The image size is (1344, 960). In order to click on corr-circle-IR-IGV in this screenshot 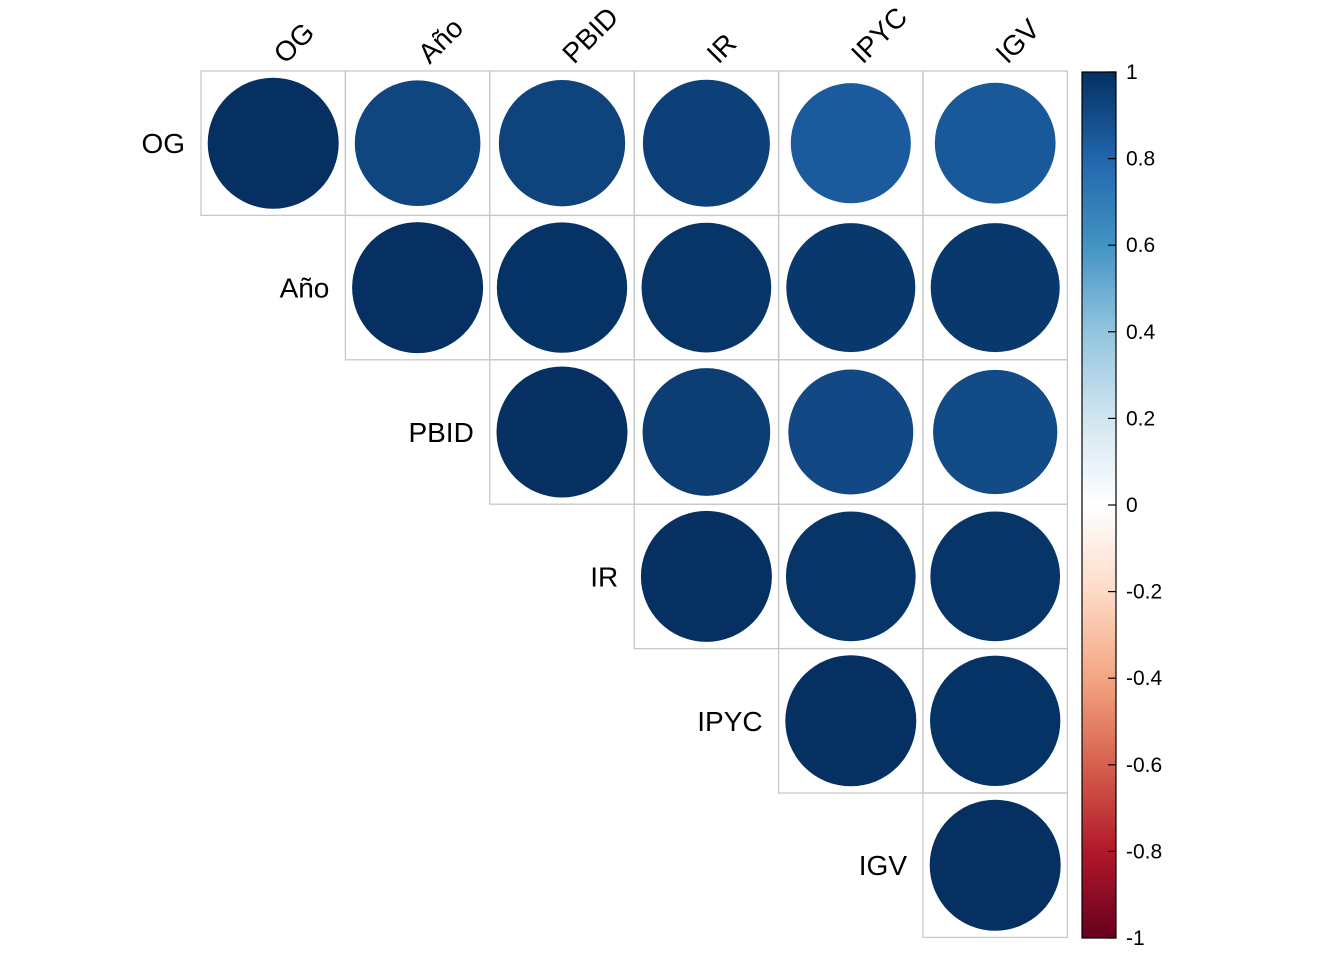, I will do `click(995, 576)`.